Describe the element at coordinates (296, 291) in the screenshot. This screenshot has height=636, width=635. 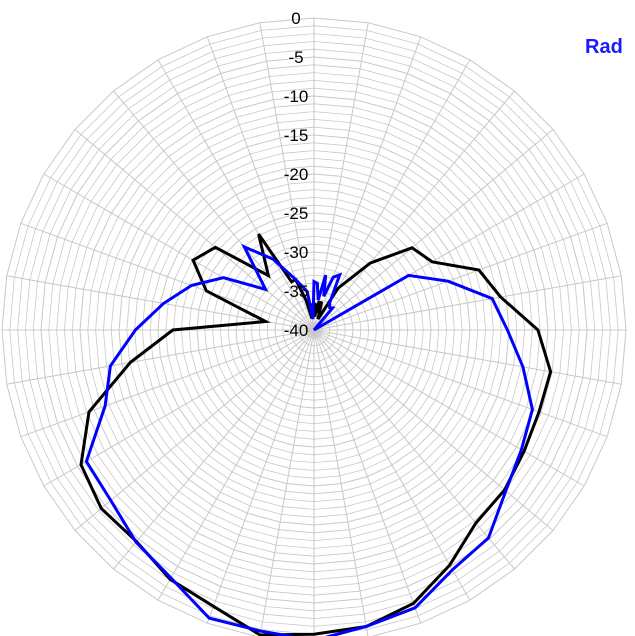
I see `tick-label: -35` at that location.